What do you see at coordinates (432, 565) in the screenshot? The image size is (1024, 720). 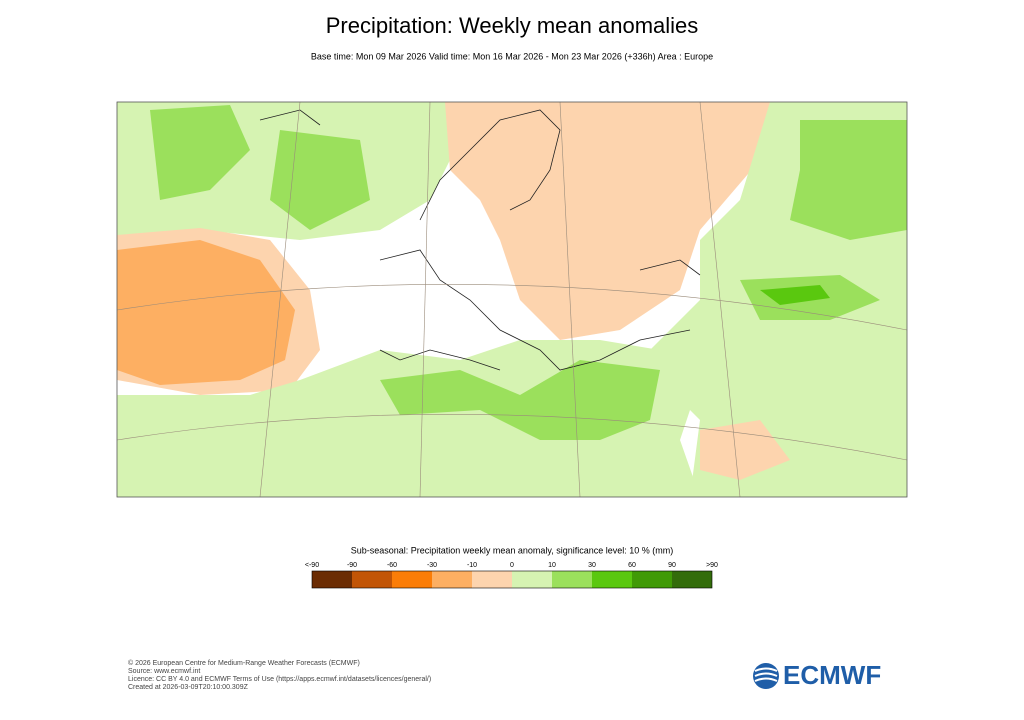 I see `colorbar-label: -30` at bounding box center [432, 565].